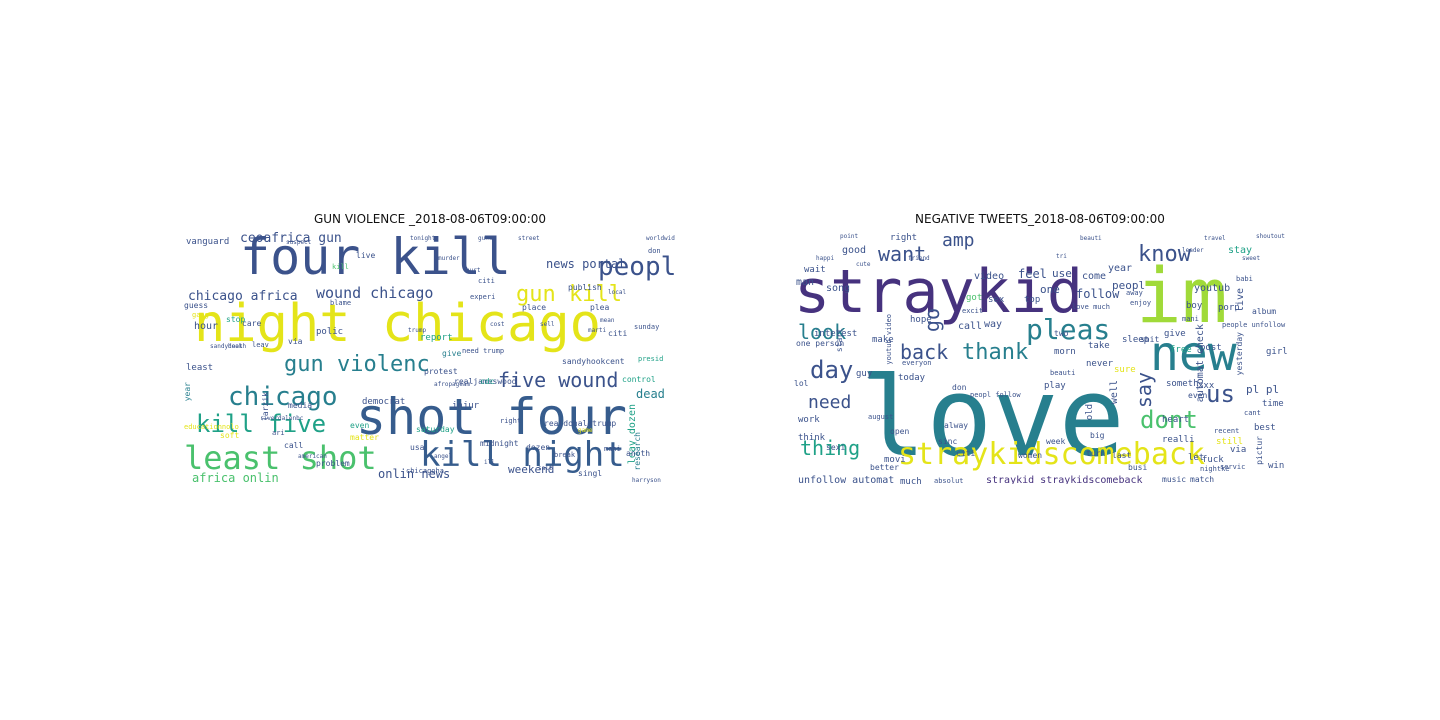 The image size is (1440, 720). I want to click on cloud-word: saturday, so click(435, 429).